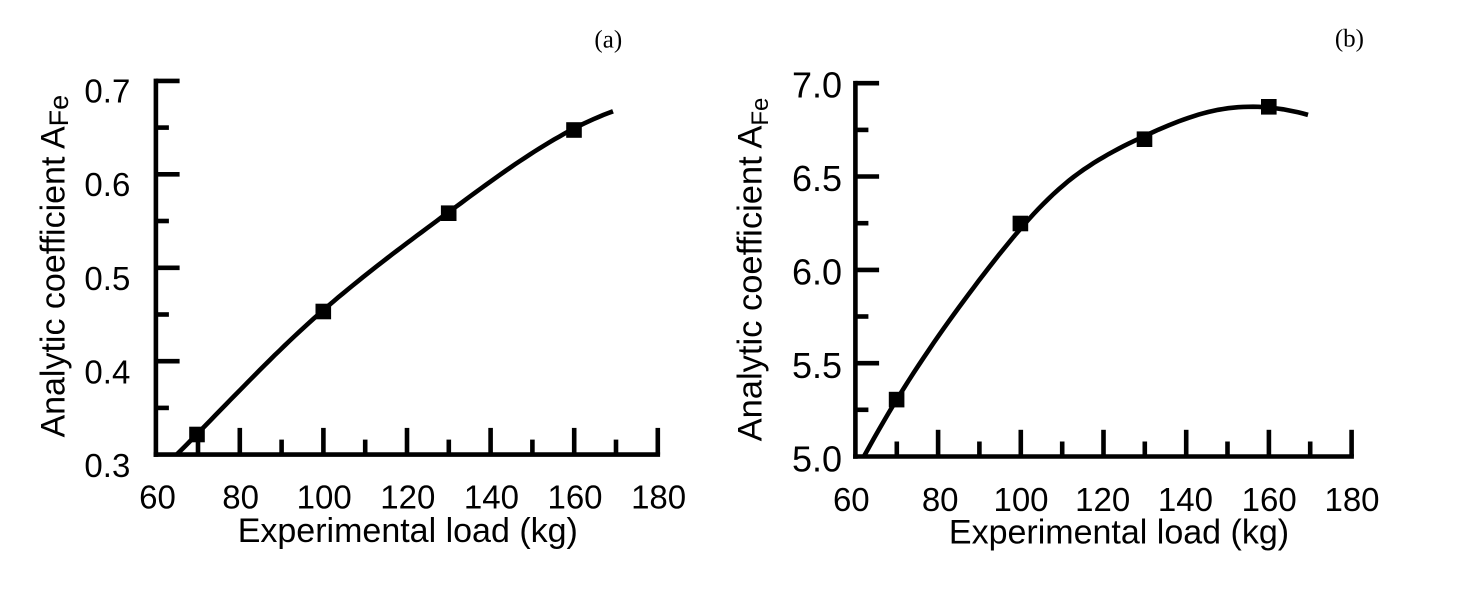 Image resolution: width=1472 pixels, height=606 pixels. I want to click on svg-text: (b), so click(1349, 39).